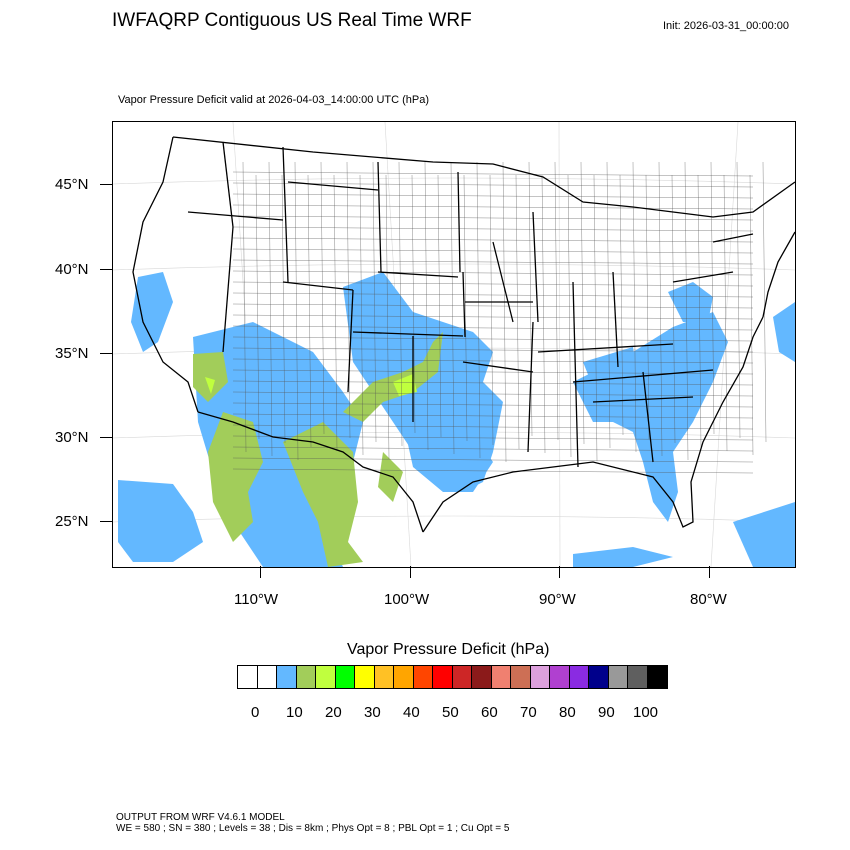  Describe the element at coordinates (708, 599) in the screenshot. I see `lon-label-80w: 80°W` at that location.